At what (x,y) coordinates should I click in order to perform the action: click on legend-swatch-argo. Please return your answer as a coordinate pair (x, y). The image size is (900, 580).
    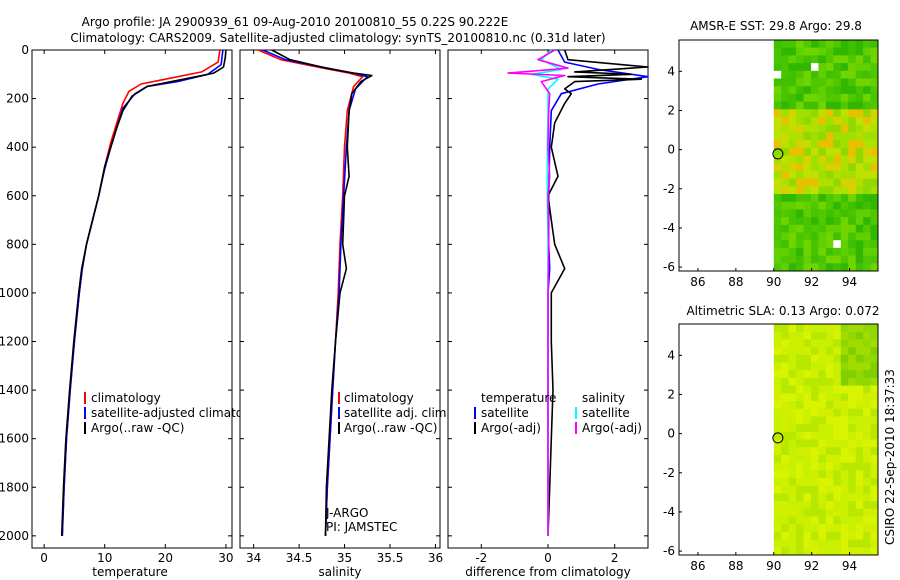
    Looking at the image, I should click on (85, 428).